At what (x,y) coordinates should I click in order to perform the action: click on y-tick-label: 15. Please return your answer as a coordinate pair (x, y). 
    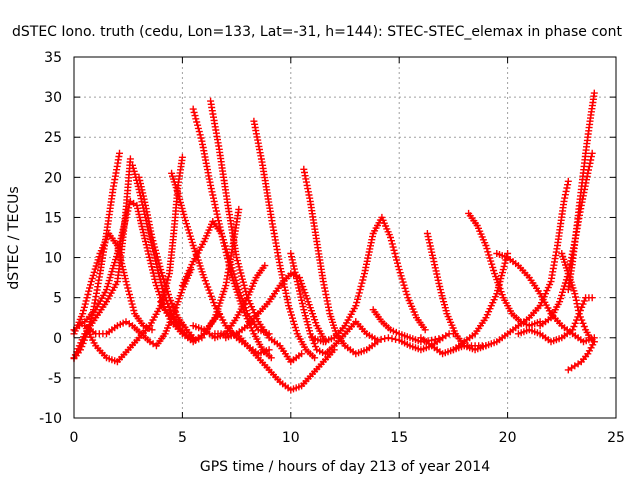
    Looking at the image, I should click on (53, 218).